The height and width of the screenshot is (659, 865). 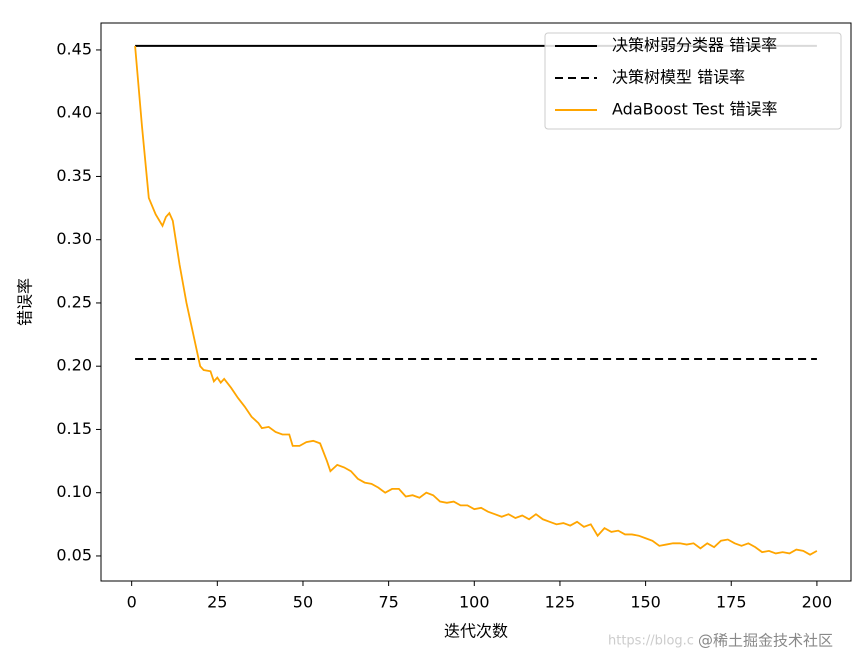 I want to click on legend-box, so click(x=693, y=81).